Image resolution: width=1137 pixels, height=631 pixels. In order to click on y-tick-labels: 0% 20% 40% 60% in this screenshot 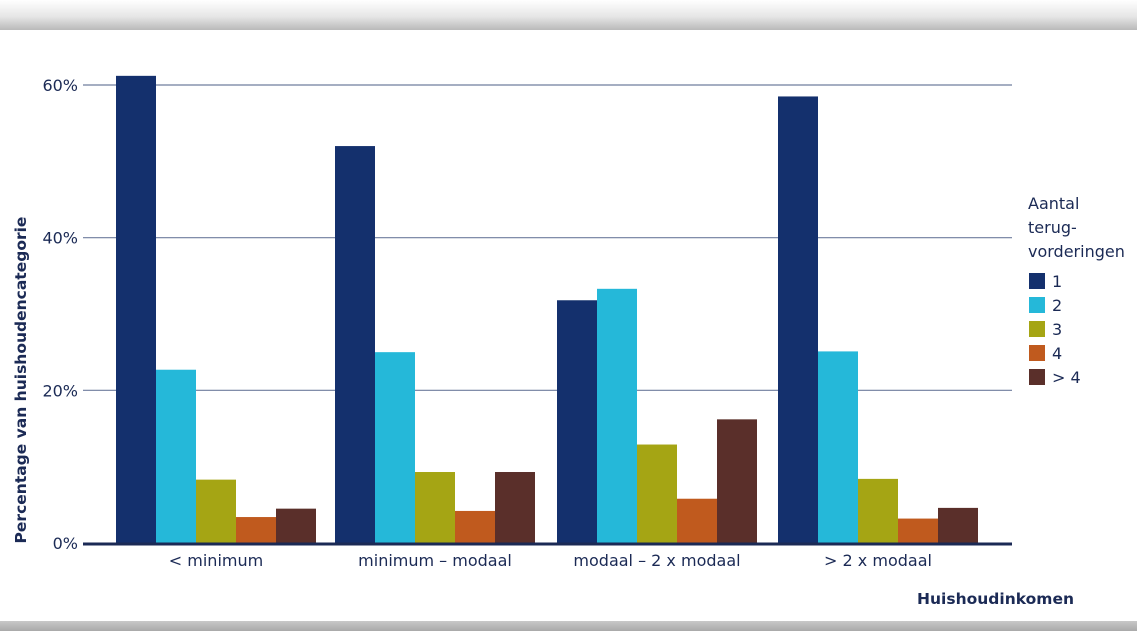, I will do `click(60, 314)`.